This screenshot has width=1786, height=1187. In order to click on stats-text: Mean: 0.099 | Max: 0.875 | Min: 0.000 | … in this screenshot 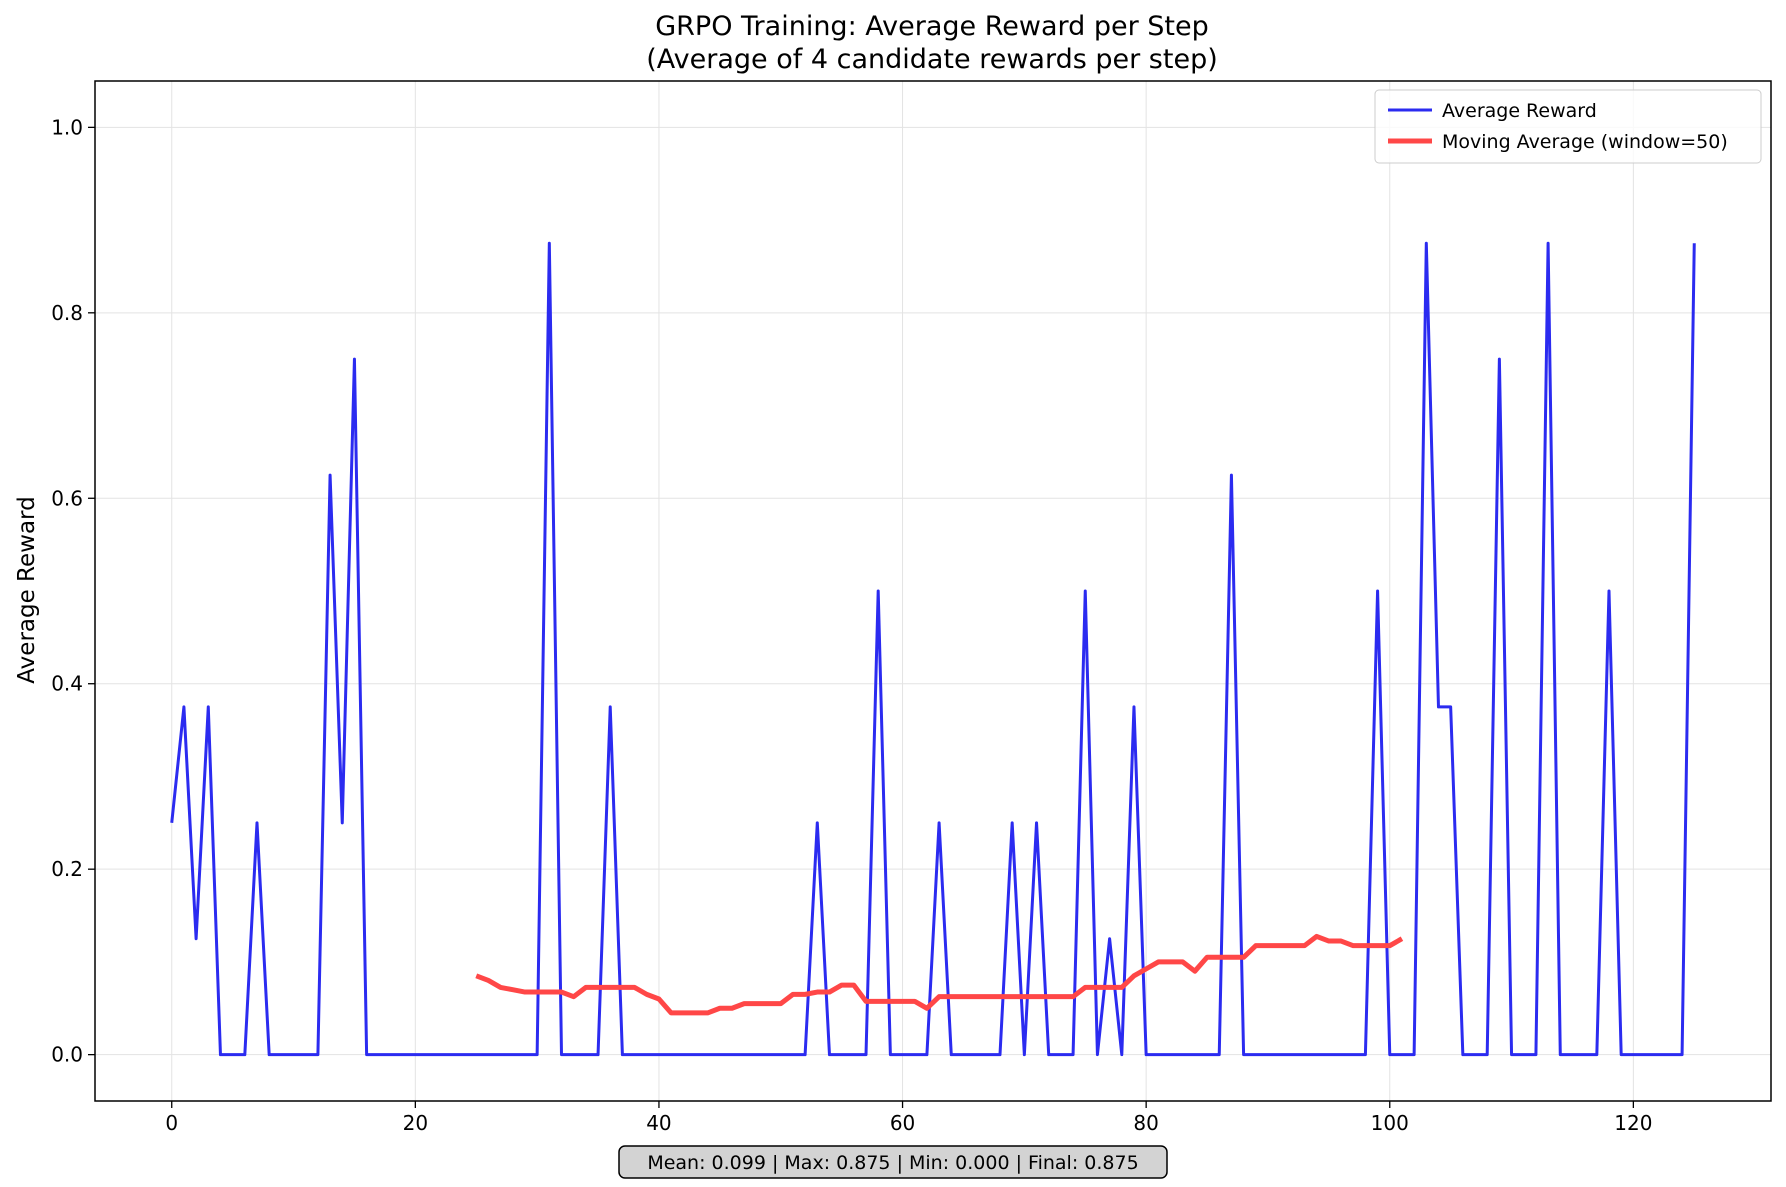, I will do `click(892, 1163)`.